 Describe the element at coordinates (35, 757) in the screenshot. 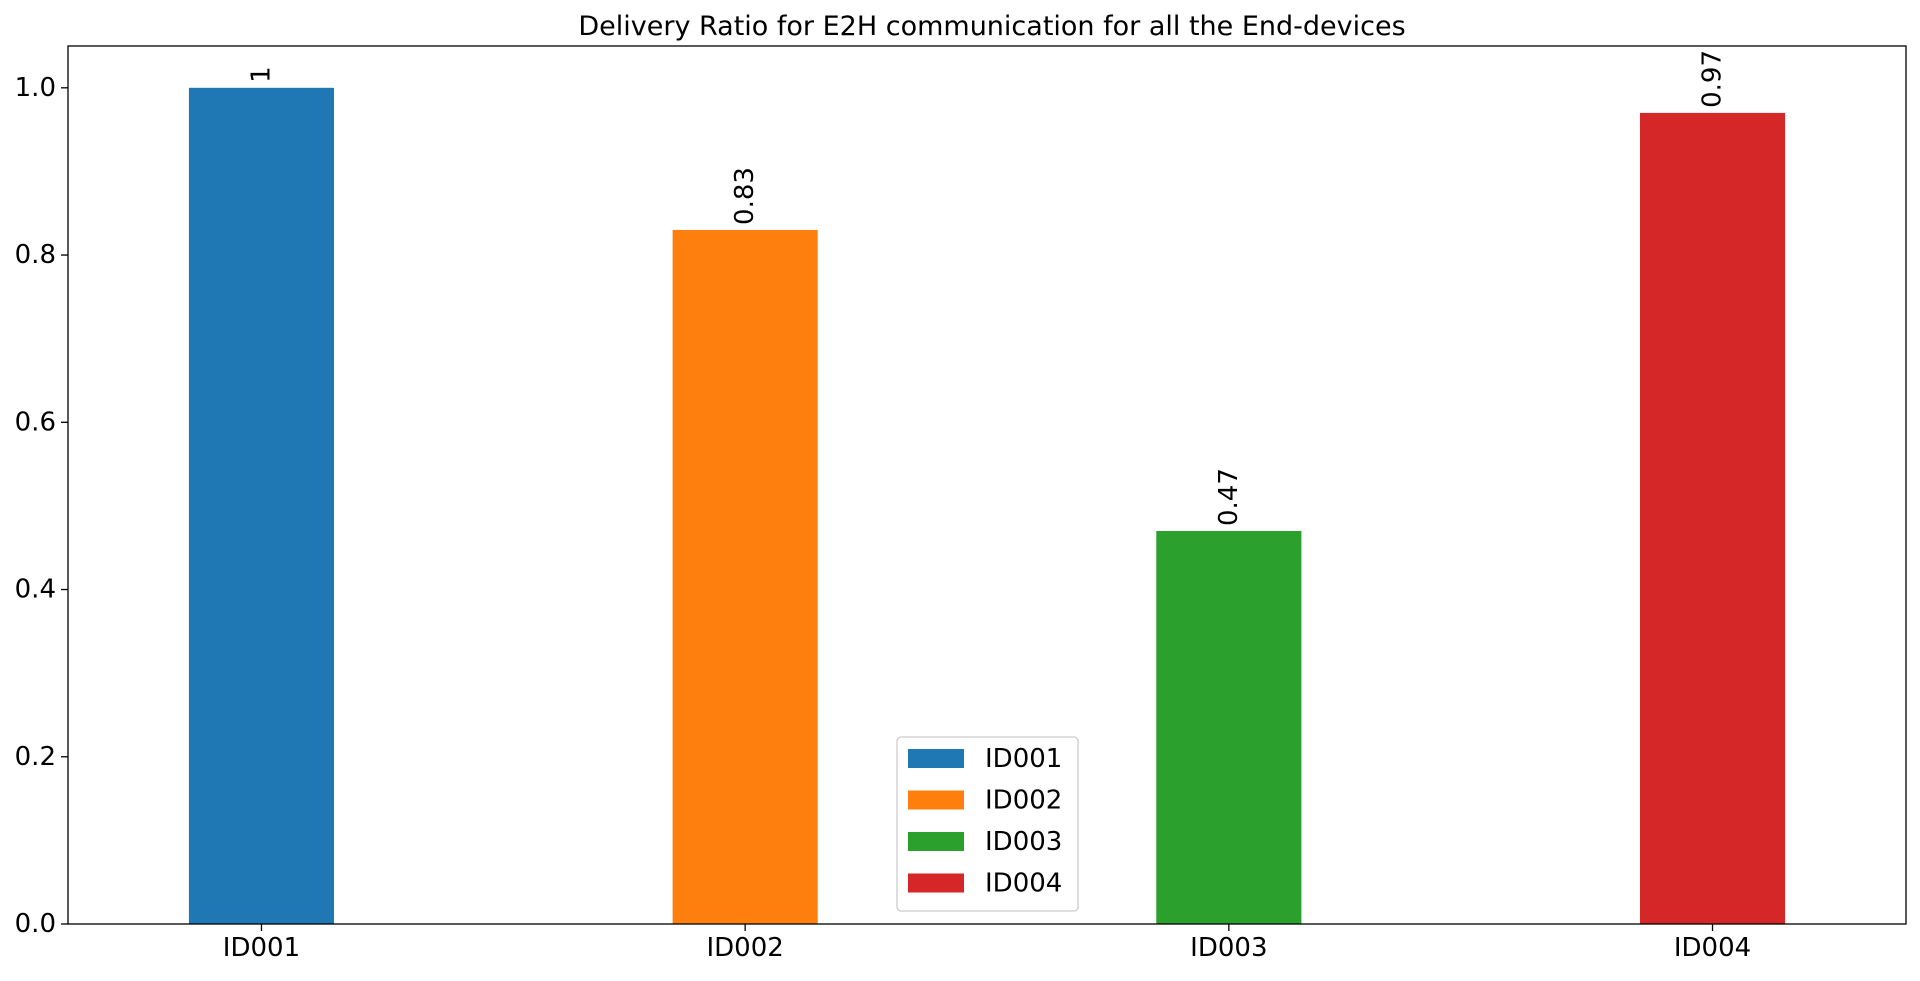

I see `y-tick-label: 0.2` at that location.